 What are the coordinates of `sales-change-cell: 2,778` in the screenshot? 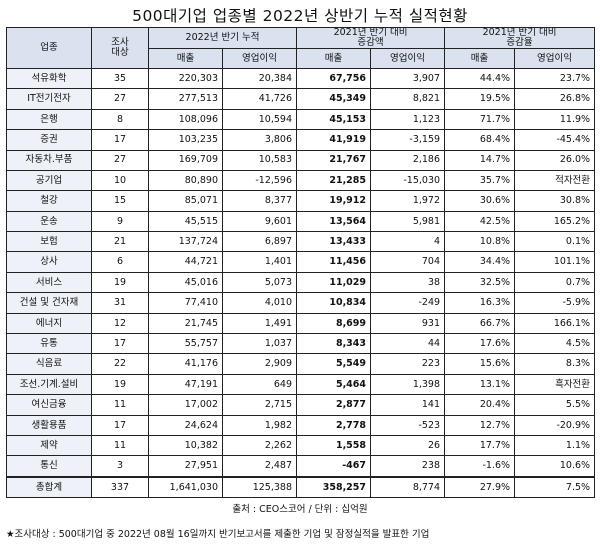 It's located at (334, 425).